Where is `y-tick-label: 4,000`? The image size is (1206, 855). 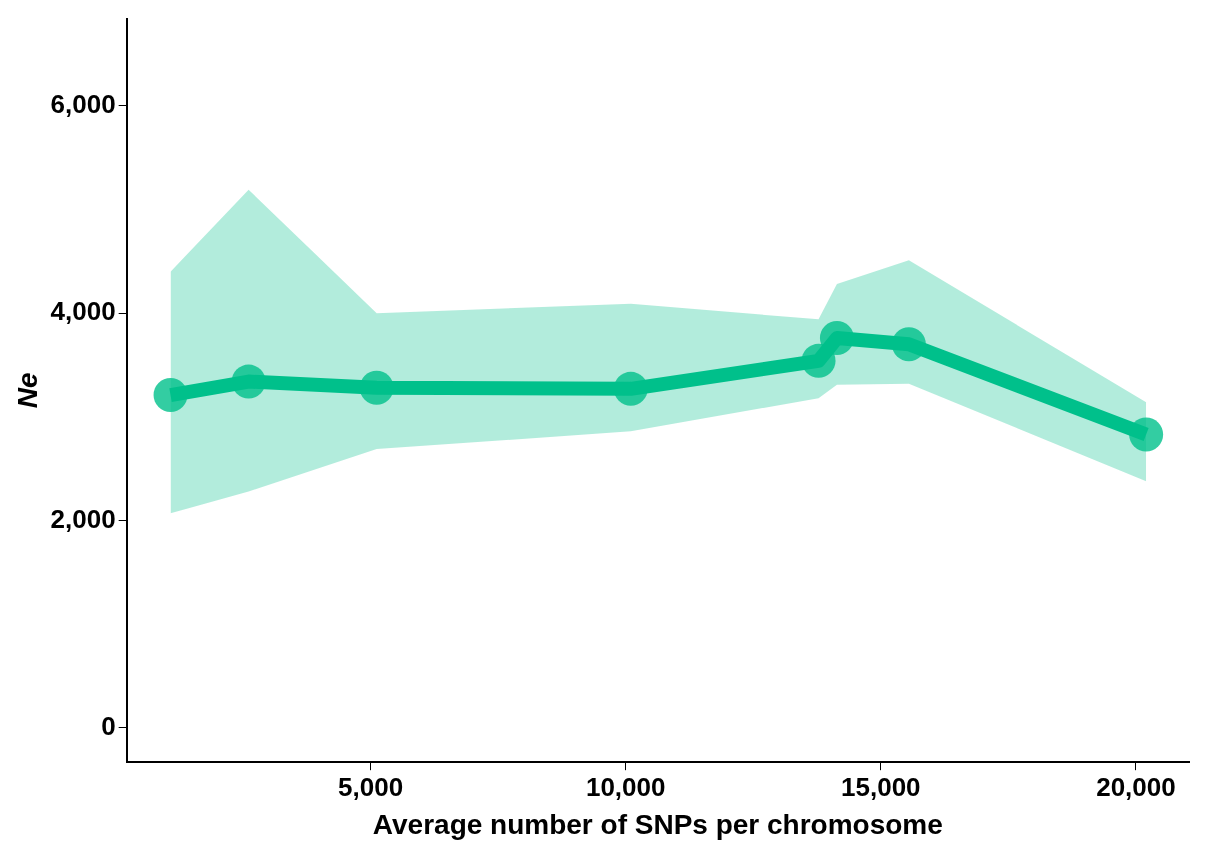
y-tick-label: 4,000 is located at coordinates (83, 311).